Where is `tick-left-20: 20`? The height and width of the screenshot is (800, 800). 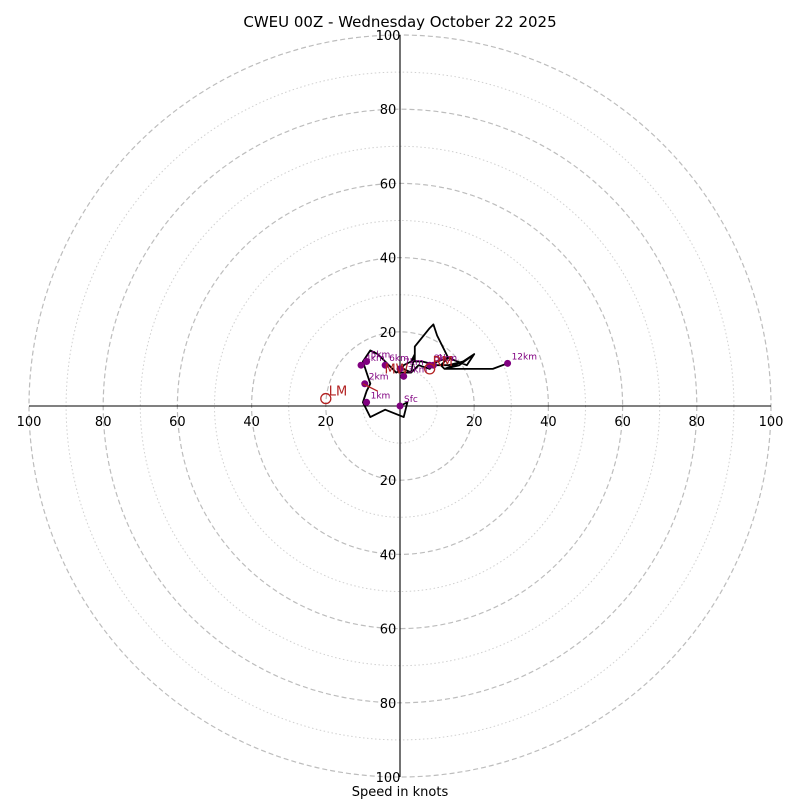
tick-left-20: 20 is located at coordinates (326, 422).